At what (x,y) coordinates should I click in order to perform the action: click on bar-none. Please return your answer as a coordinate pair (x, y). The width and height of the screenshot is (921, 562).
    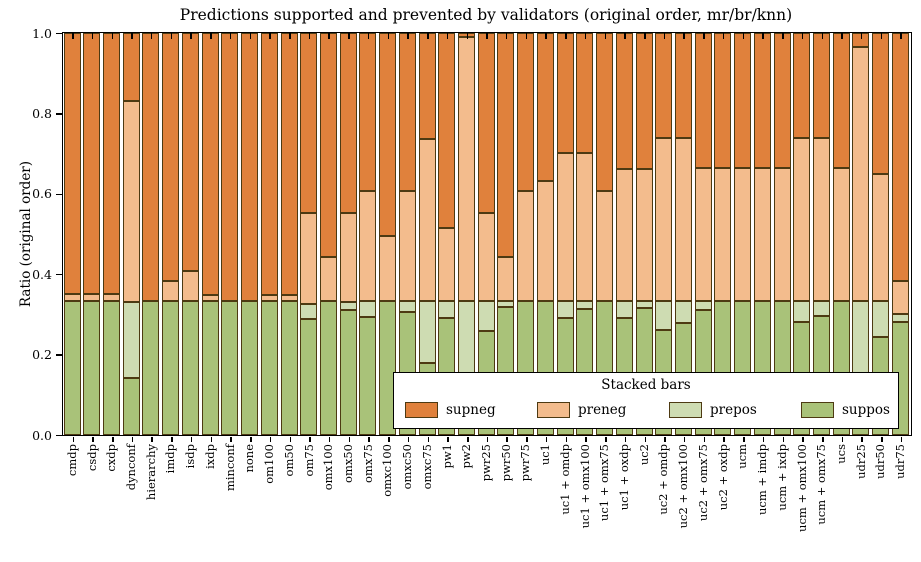
    Looking at the image, I should click on (250, 234).